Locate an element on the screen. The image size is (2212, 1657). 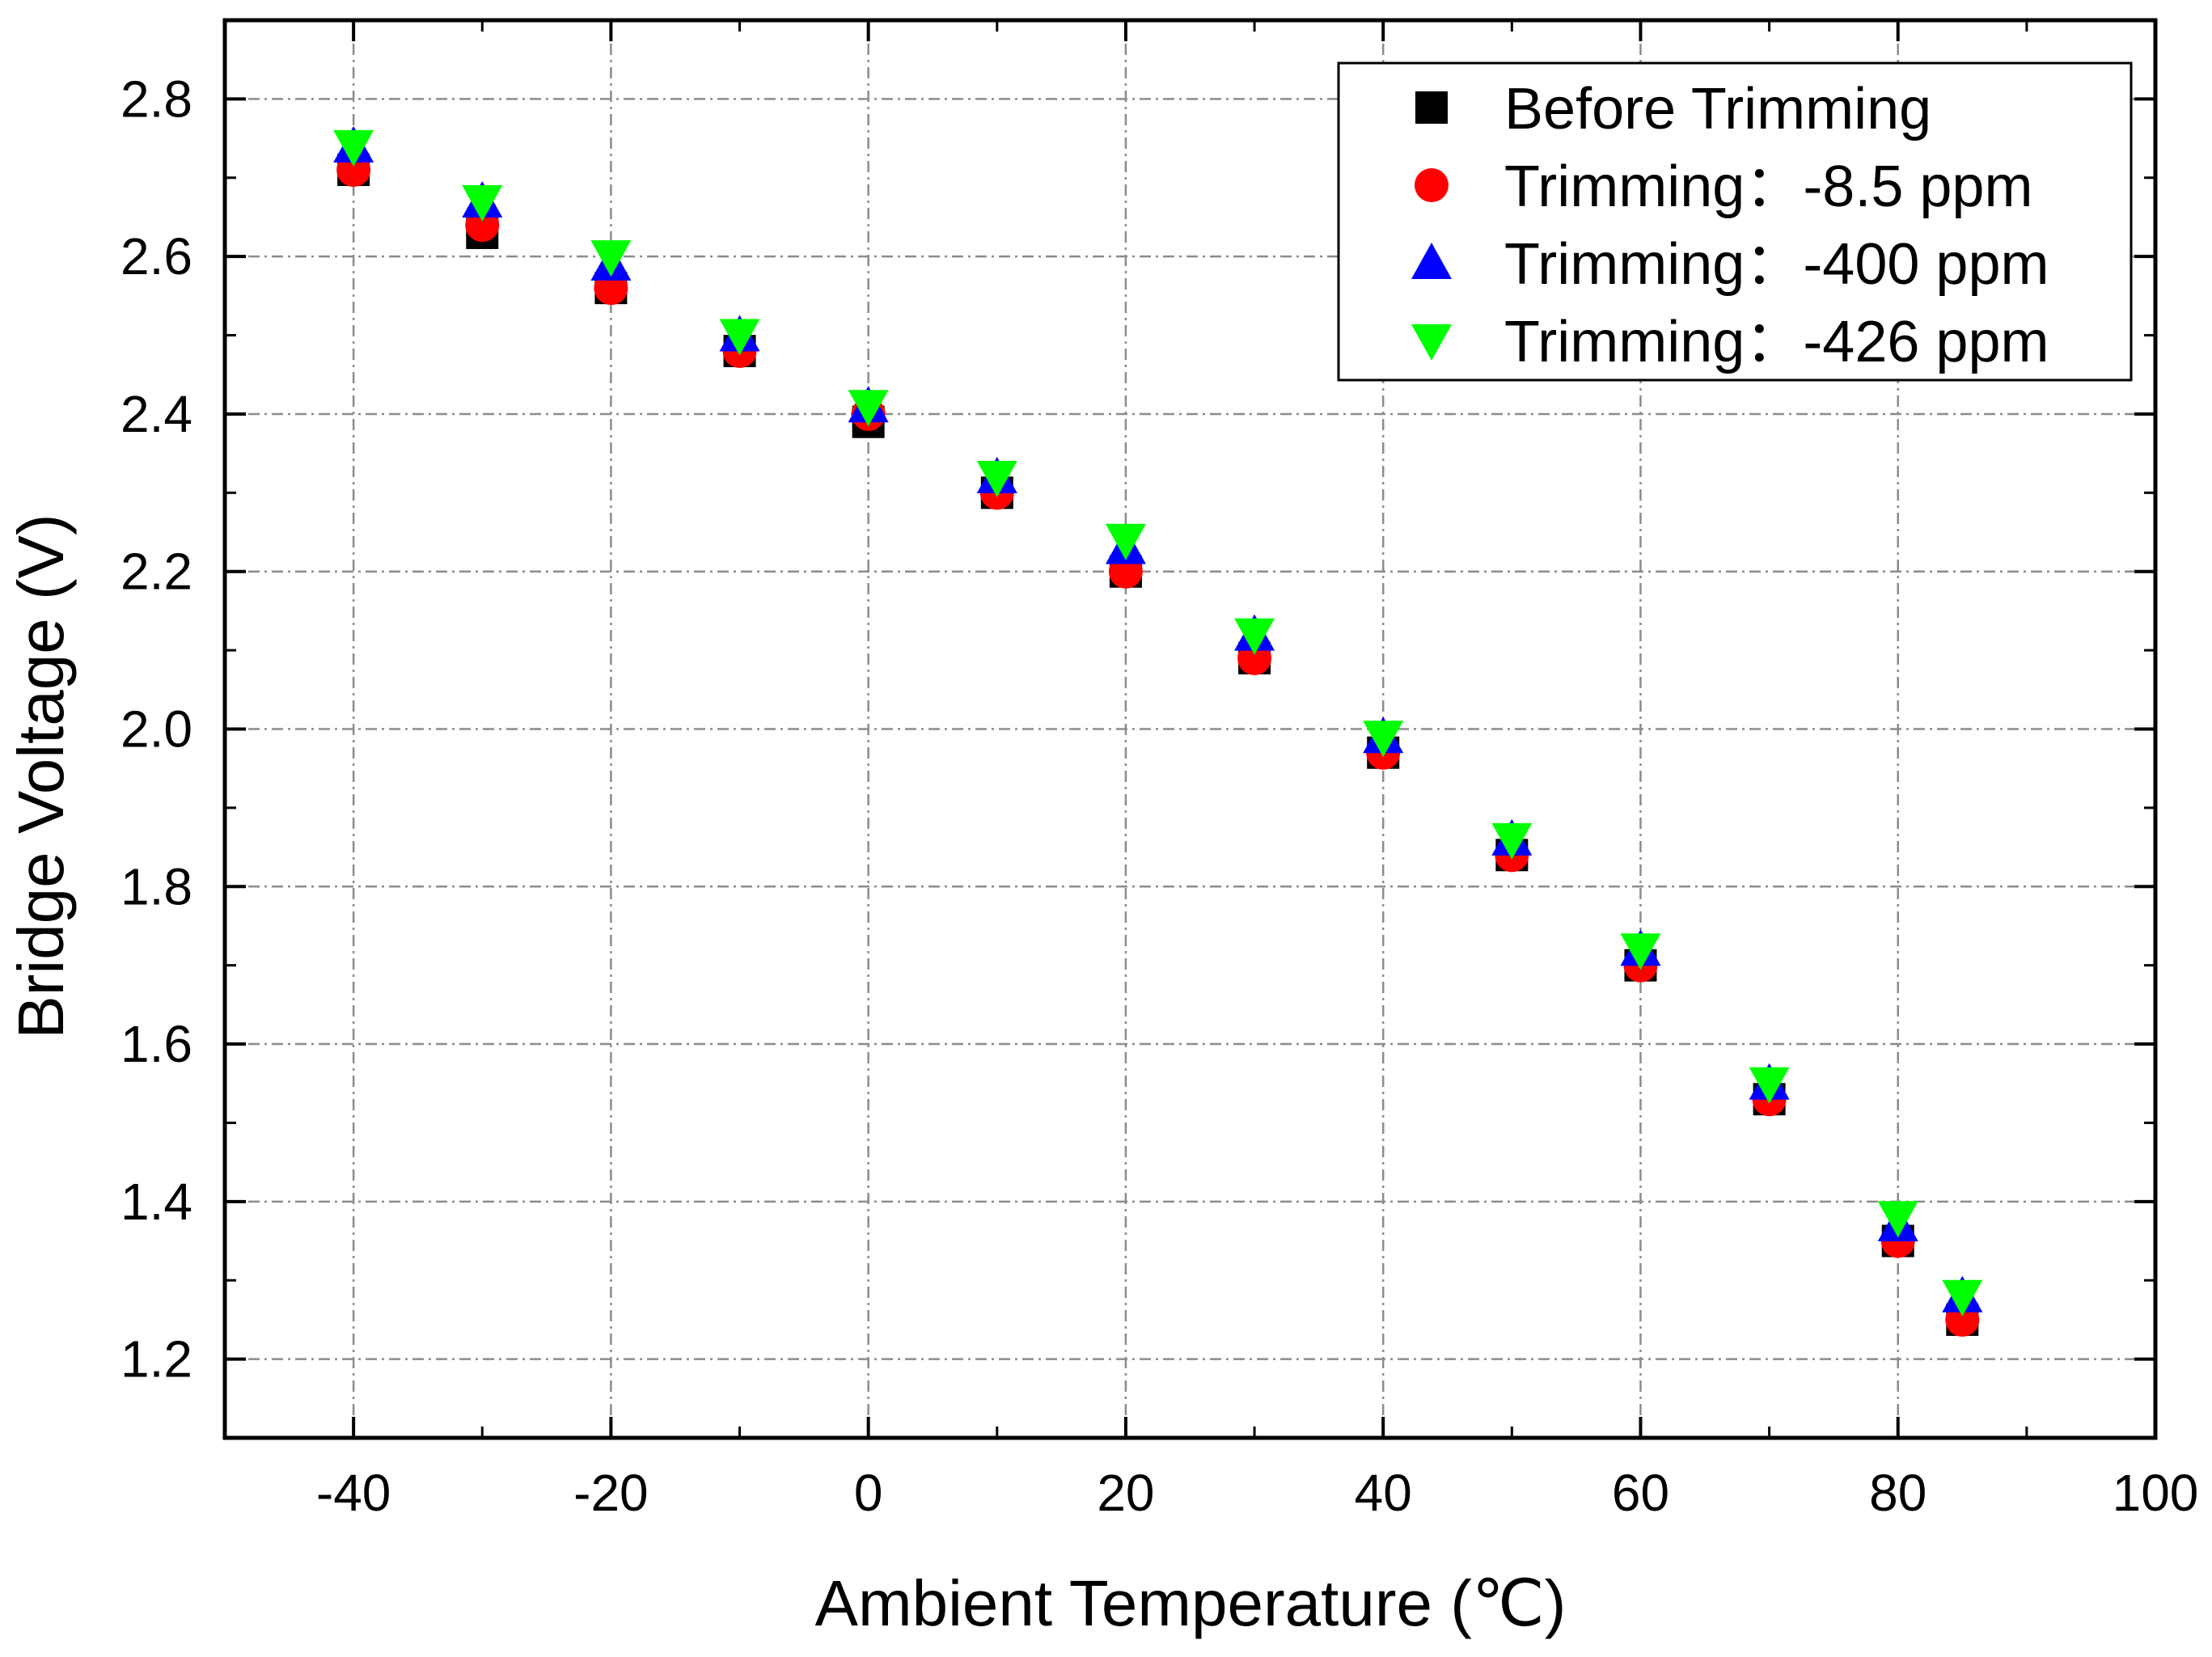
x-axis-title: Ambient Temperature (℃) is located at coordinates (1191, 1603).